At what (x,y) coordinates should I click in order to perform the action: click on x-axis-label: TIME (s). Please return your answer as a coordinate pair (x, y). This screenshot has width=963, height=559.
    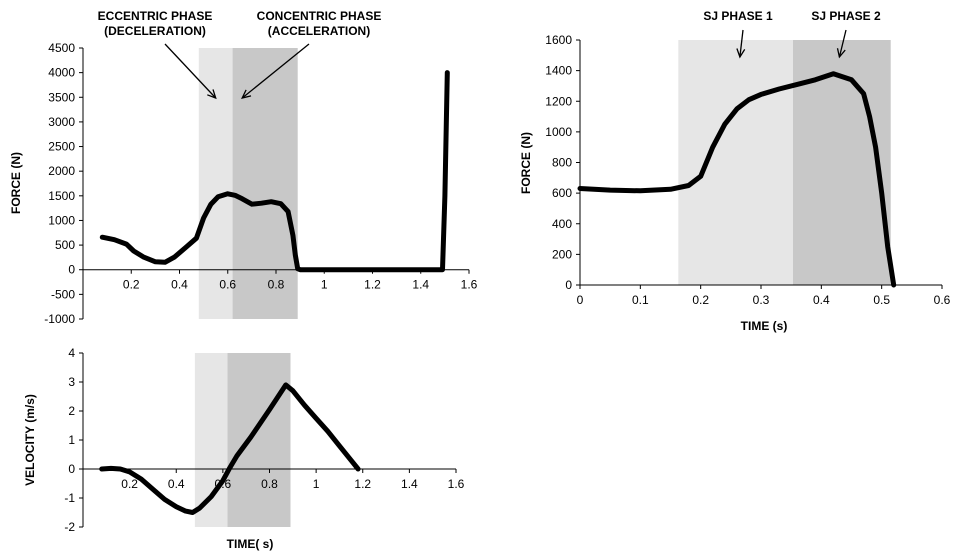
    Looking at the image, I should click on (764, 326).